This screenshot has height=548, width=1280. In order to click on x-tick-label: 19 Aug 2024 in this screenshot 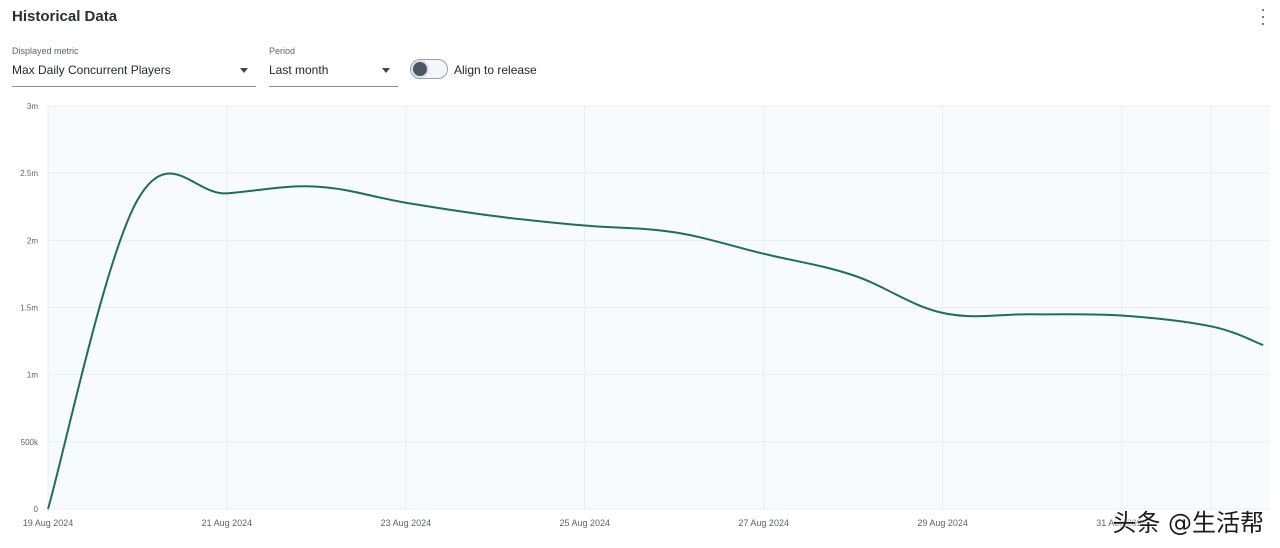, I will do `click(48, 523)`.